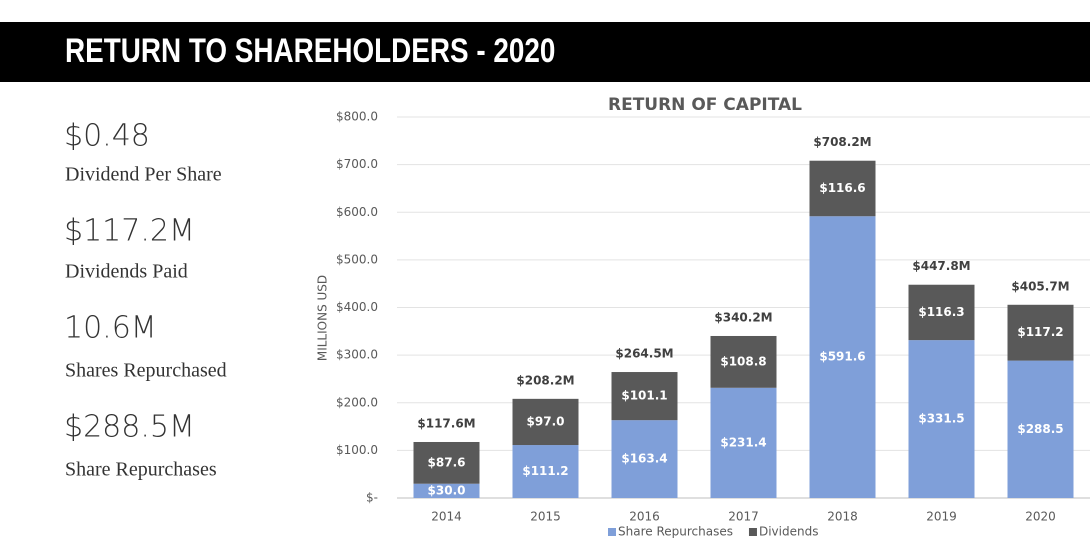 This screenshot has width=1090, height=545. What do you see at coordinates (357, 355) in the screenshot?
I see `y-tick-label: $300.0` at bounding box center [357, 355].